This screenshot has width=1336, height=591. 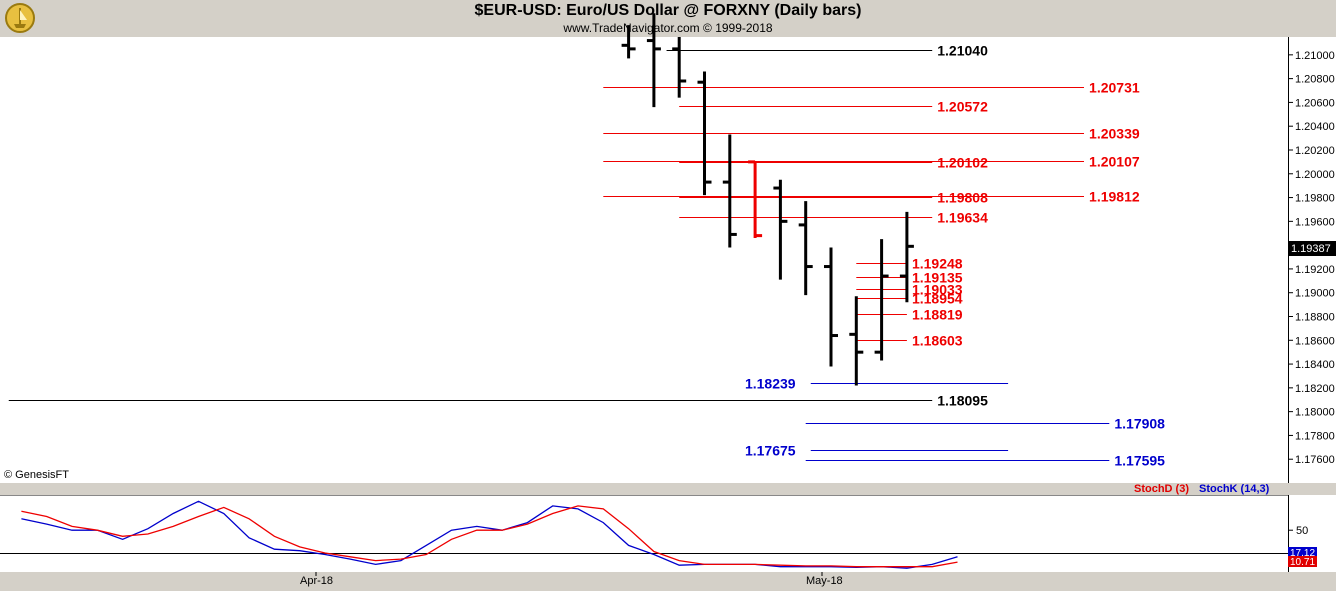 I want to click on price-level-label: 1.17908, so click(x=1139, y=424).